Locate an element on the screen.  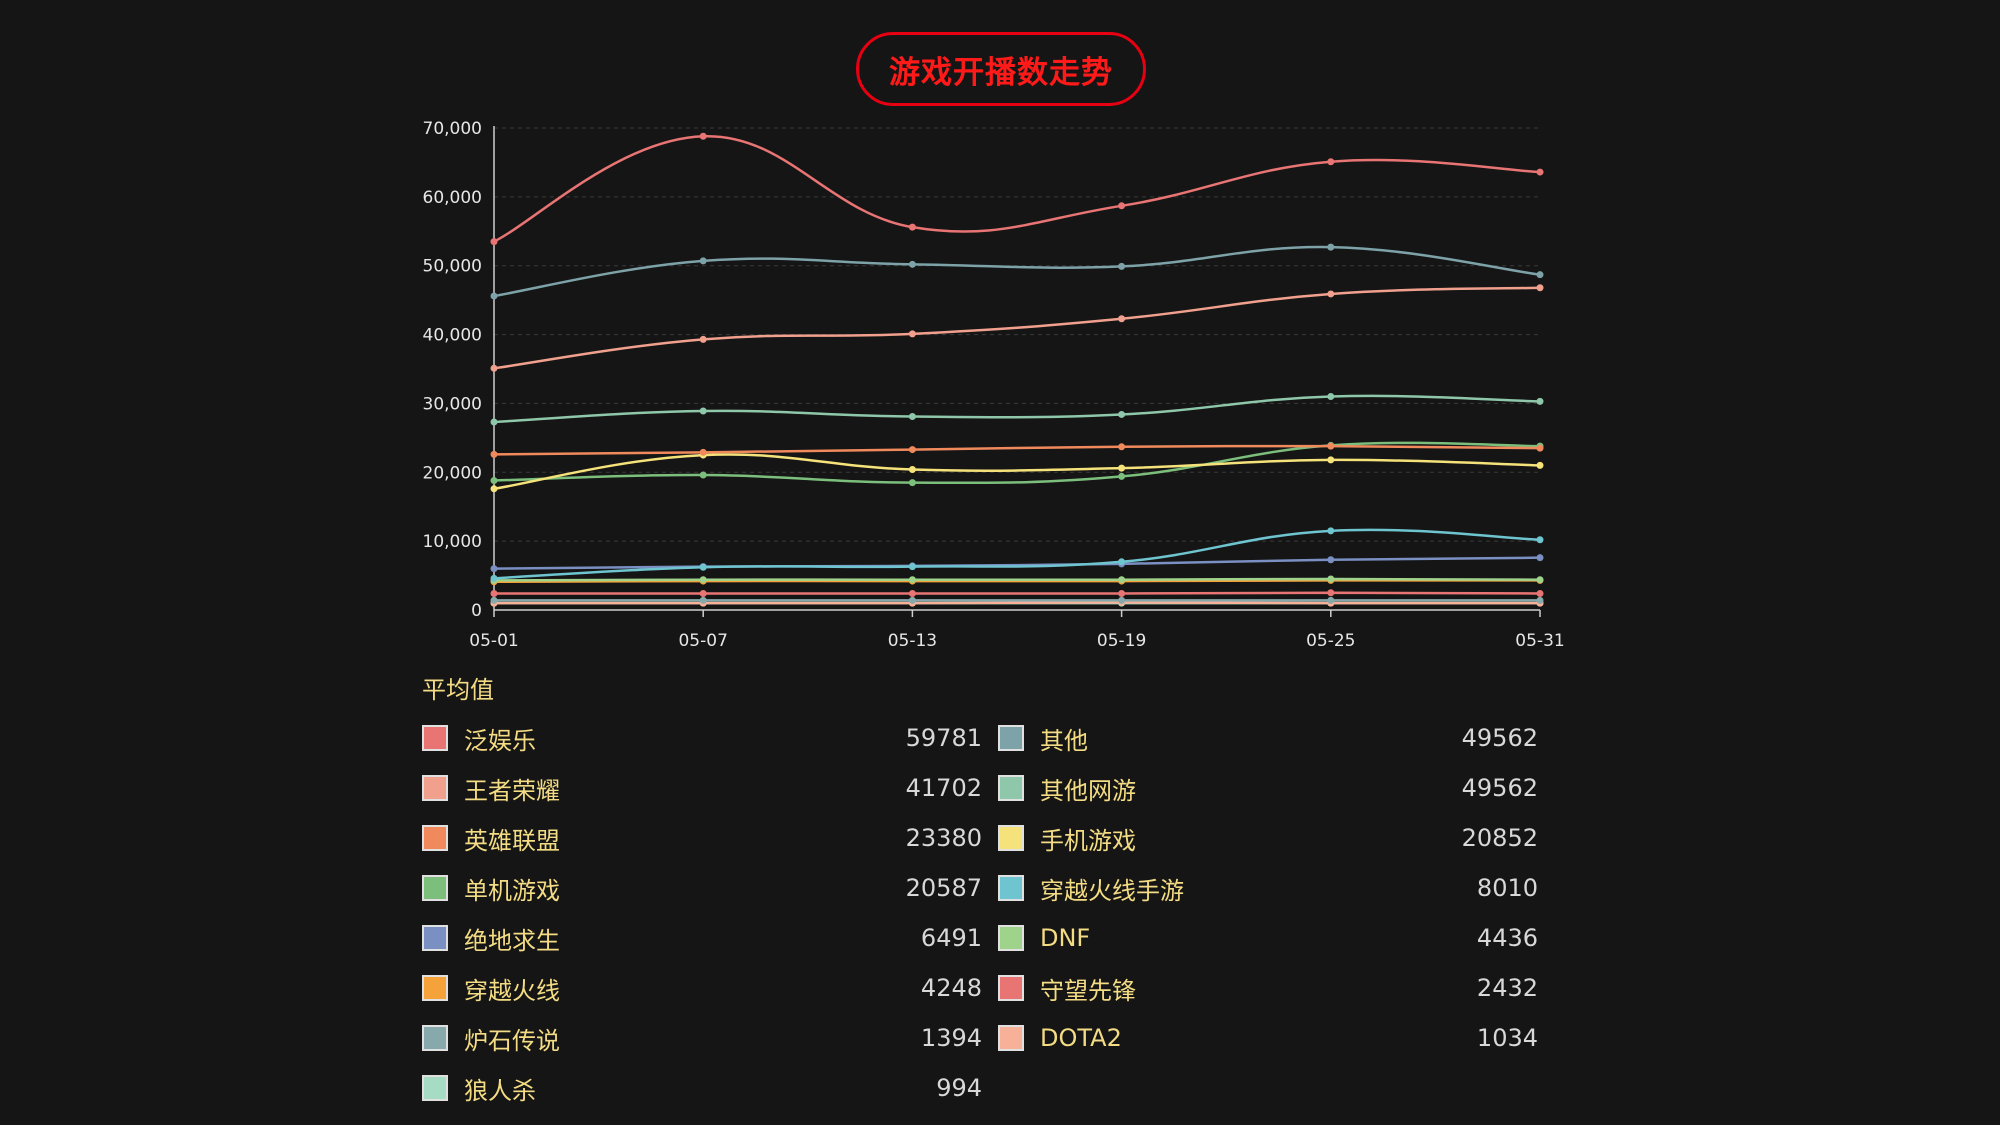
legend-value: 1034 is located at coordinates (1507, 1038).